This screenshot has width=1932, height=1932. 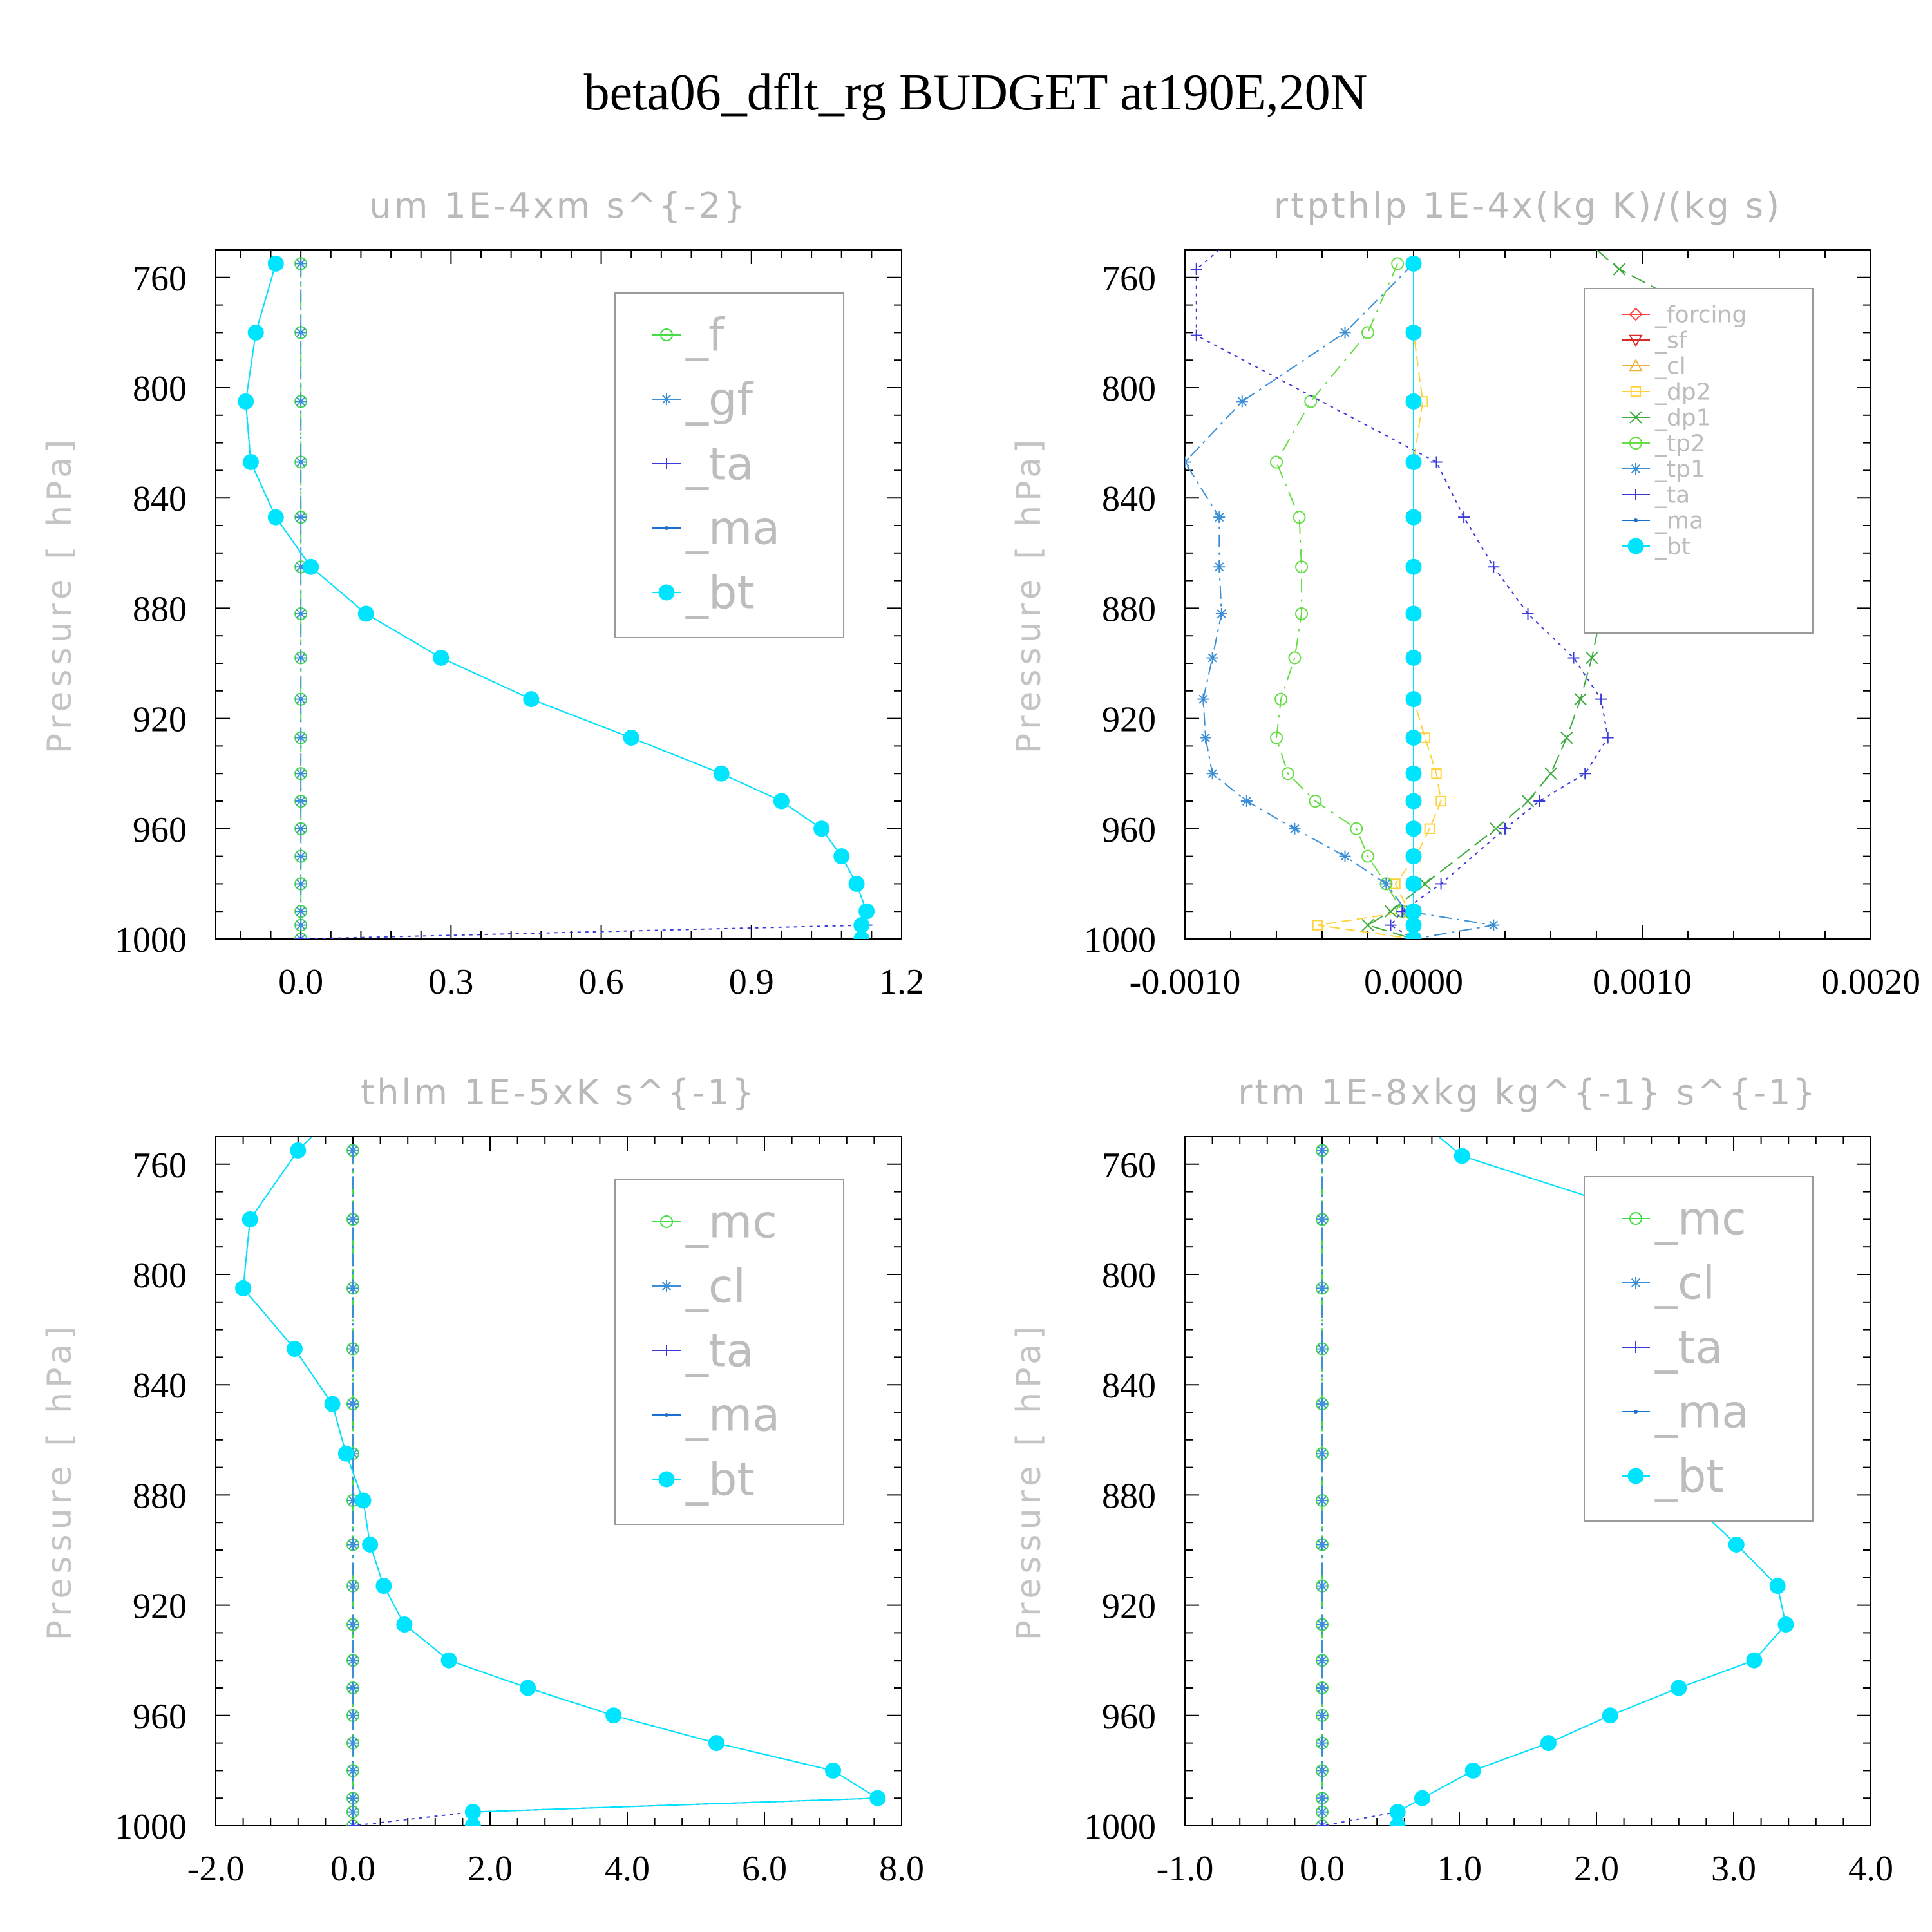 I want to click on x-tick-label: -2.0, so click(x=216, y=1869).